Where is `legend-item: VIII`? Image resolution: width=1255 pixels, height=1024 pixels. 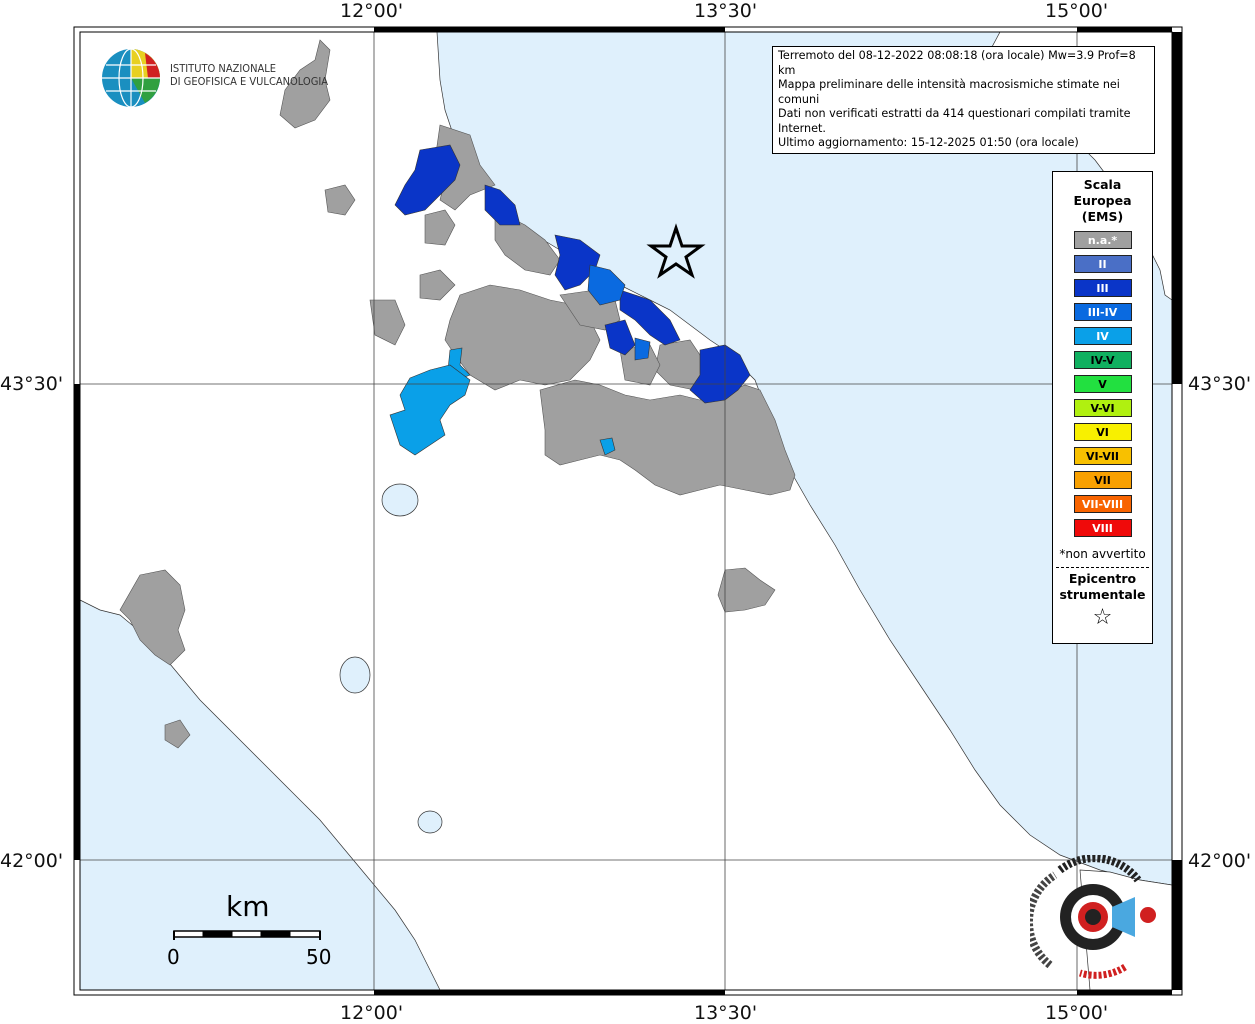
legend-item: VIII is located at coordinates (1102, 528).